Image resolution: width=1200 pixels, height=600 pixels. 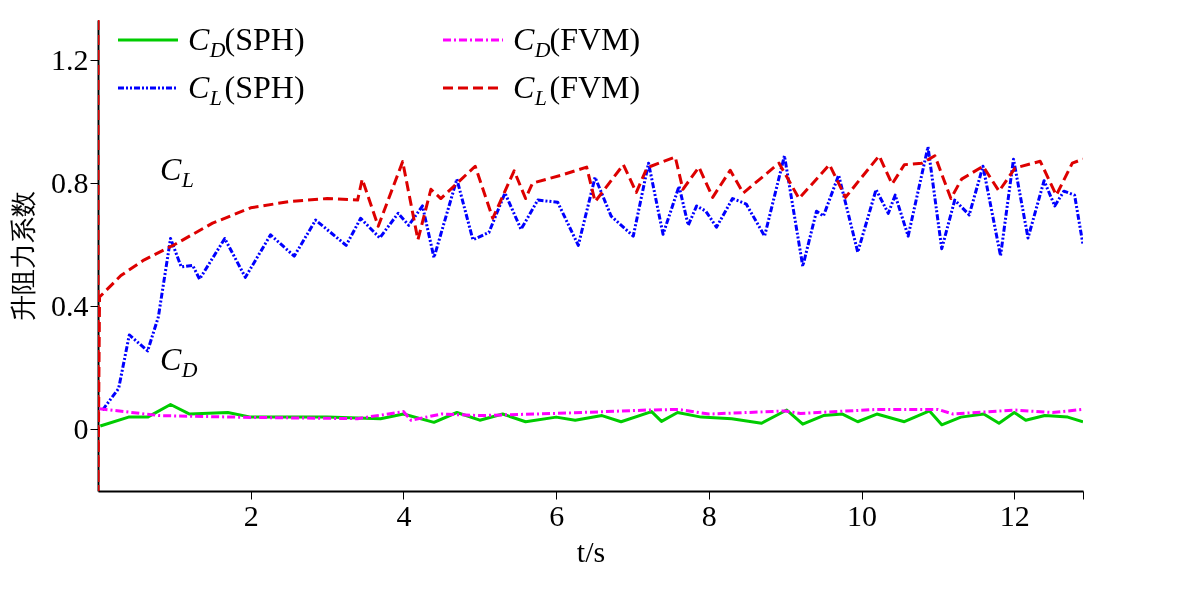 What do you see at coordinates (81, 428) in the screenshot?
I see `y-tick-label: 0` at bounding box center [81, 428].